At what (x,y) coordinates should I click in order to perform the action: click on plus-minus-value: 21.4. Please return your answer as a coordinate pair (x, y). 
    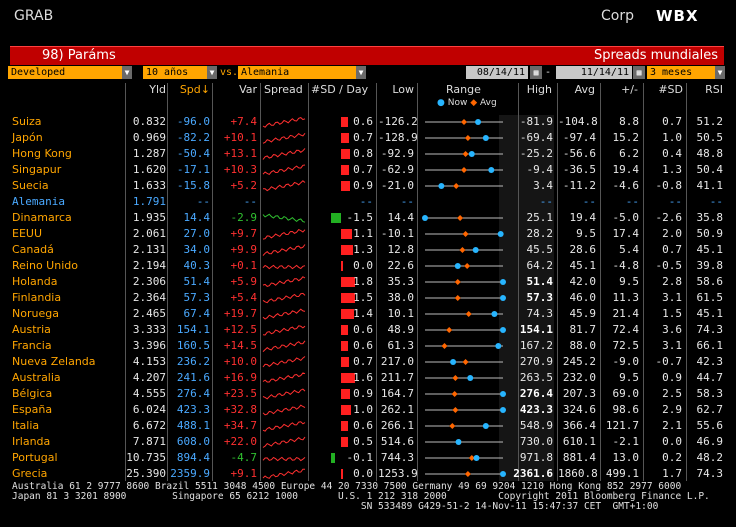
    Looking at the image, I should click on (626, 313).